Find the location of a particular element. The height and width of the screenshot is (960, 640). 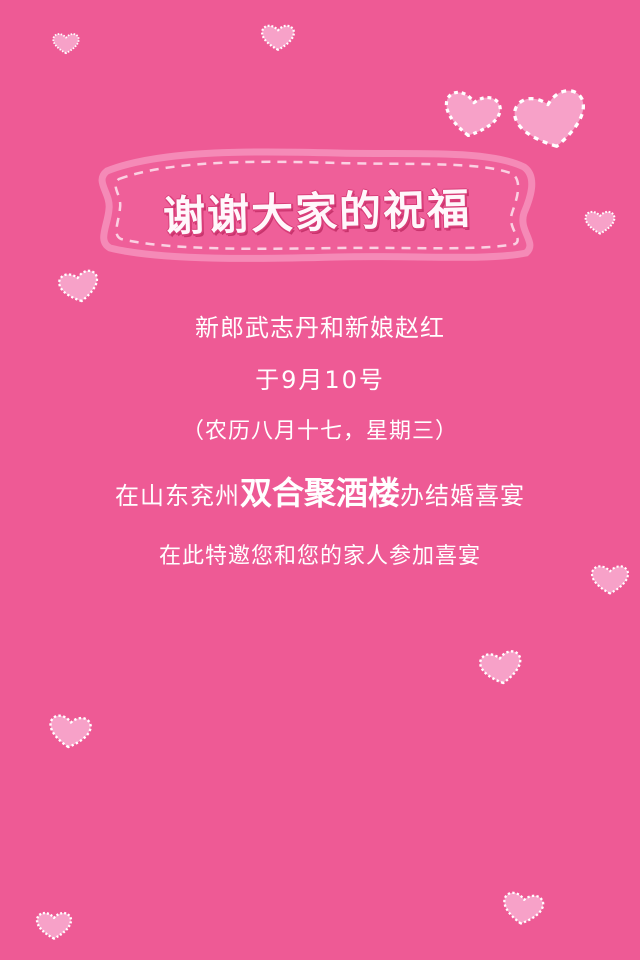

lunar-date-line: （农历八月十七，星期三） is located at coordinates (319, 431).